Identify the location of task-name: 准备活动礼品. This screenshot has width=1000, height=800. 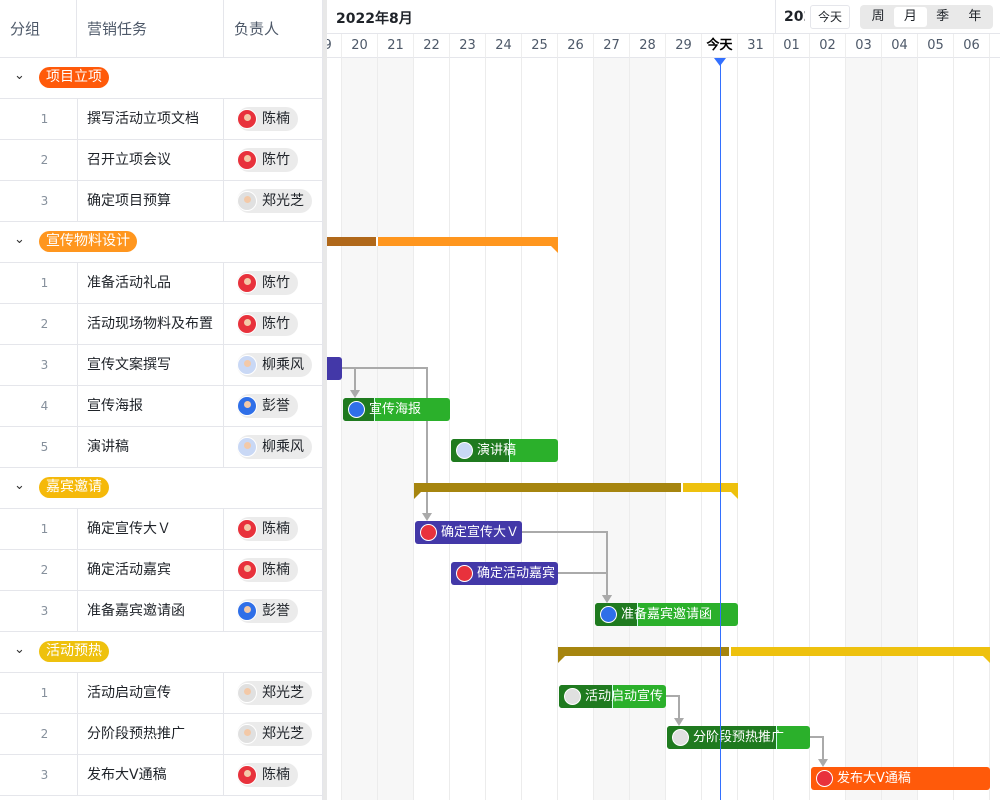
(150, 283).